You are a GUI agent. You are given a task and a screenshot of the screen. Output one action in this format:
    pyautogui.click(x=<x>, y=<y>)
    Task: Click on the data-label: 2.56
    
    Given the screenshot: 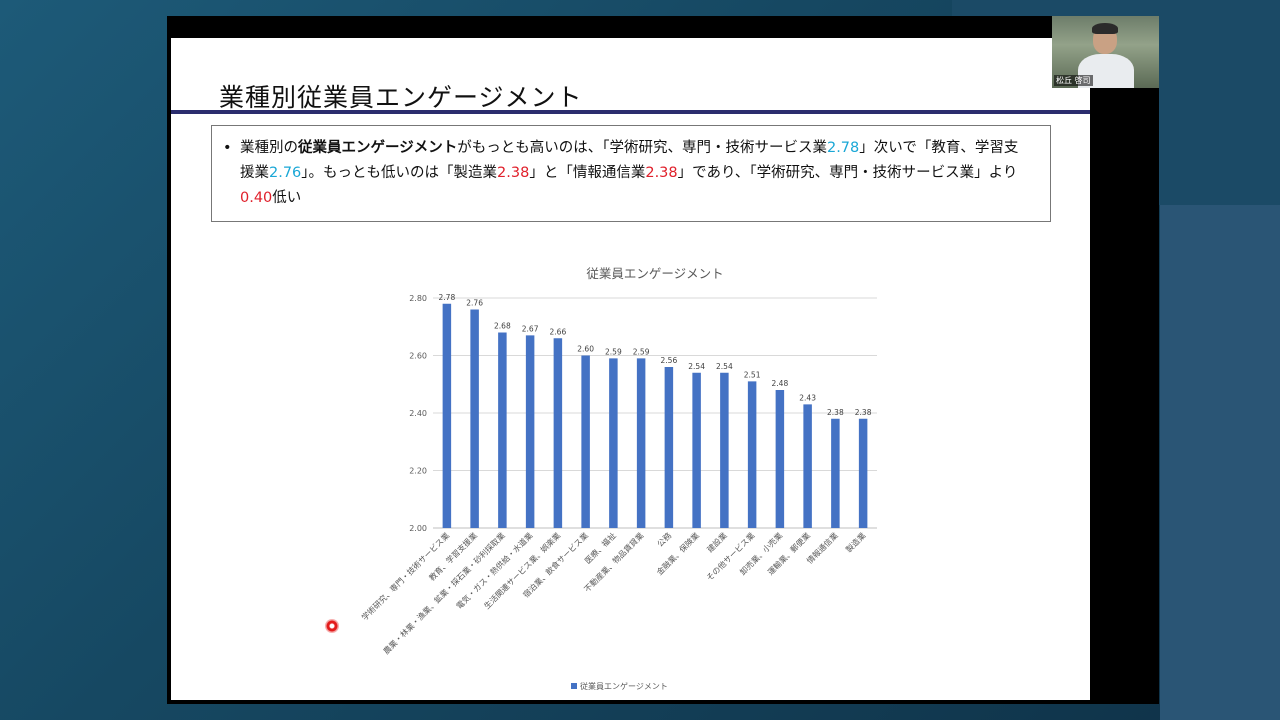 What is the action you would take?
    pyautogui.click(x=669, y=360)
    